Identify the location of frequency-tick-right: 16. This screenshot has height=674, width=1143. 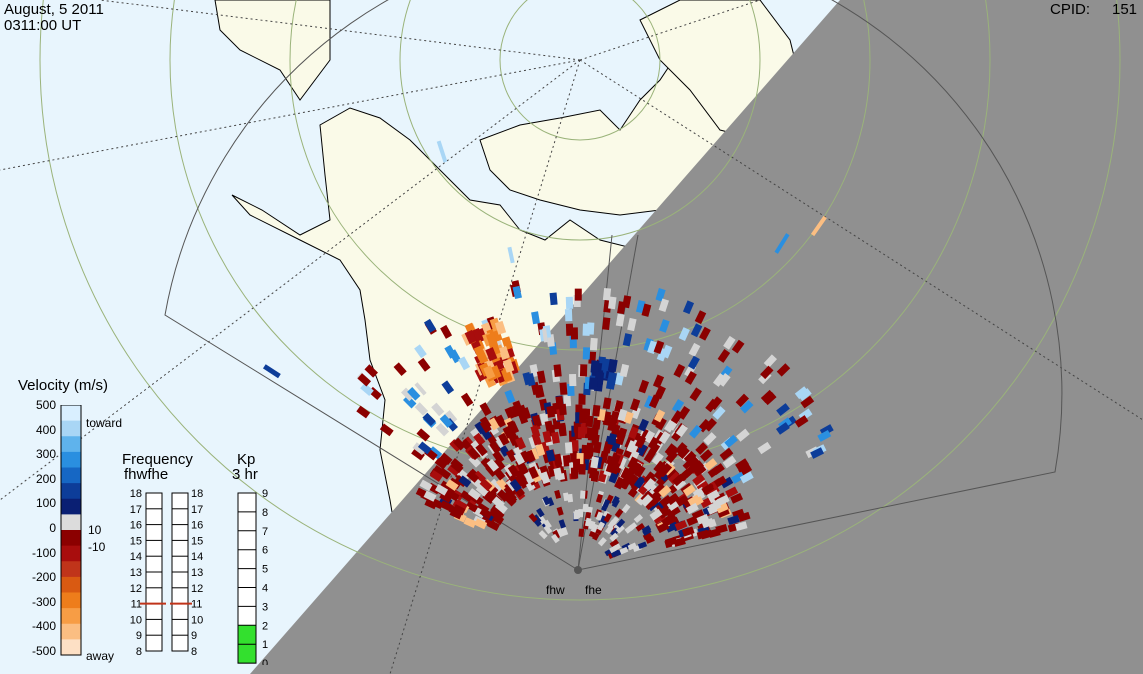
(197, 526).